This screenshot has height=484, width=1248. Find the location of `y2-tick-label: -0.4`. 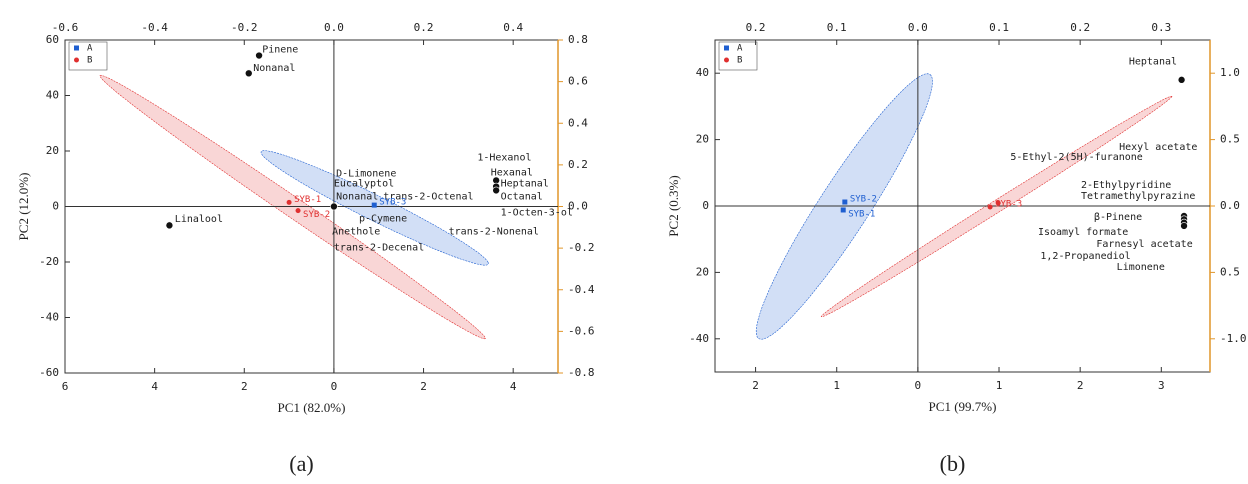

y2-tick-label: -0.4 is located at coordinates (581, 289).